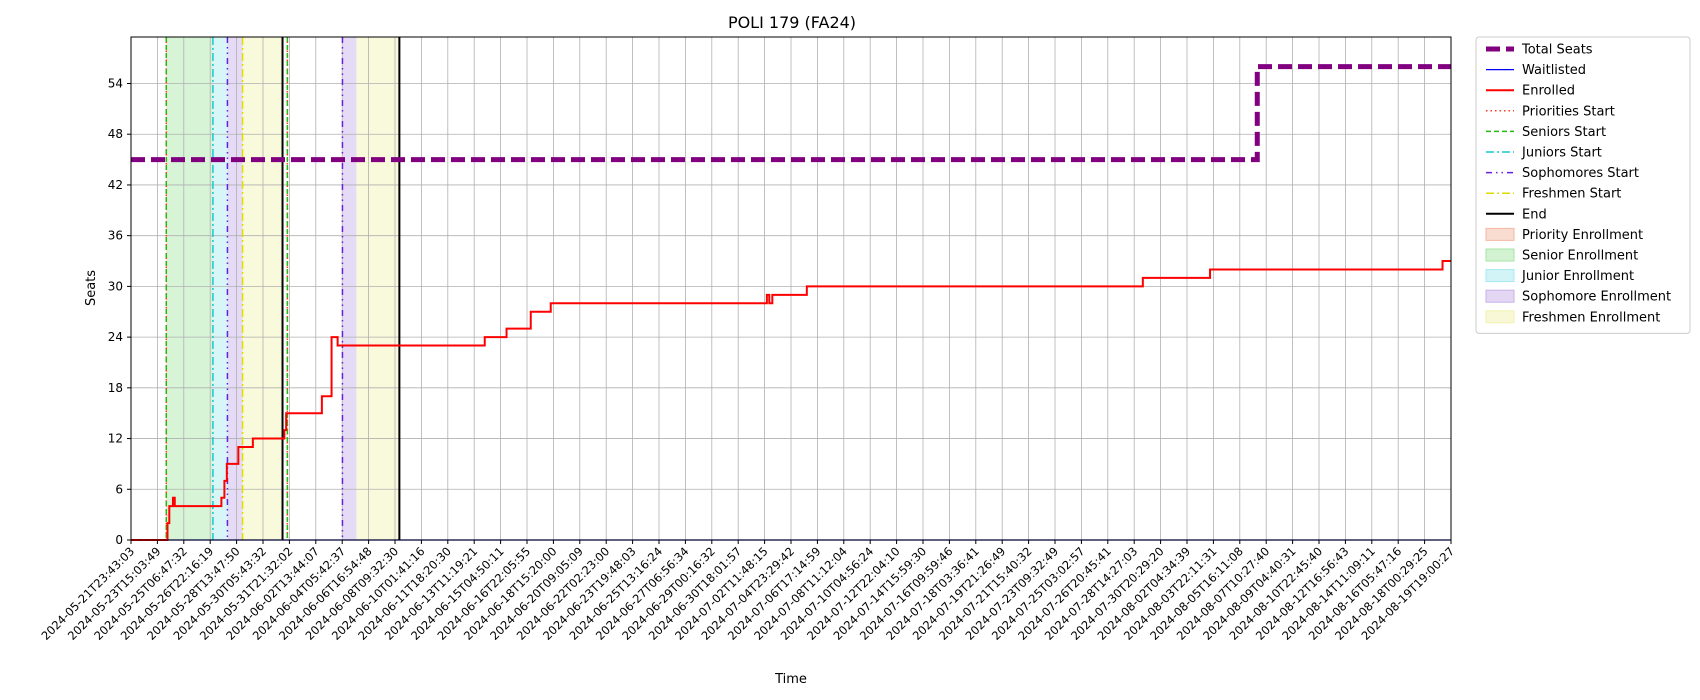  Describe the element at coordinates (119, 311) in the screenshot. I see `y-axis-ticks: 0 6 12 18 24 30 36 42 48 54` at that location.